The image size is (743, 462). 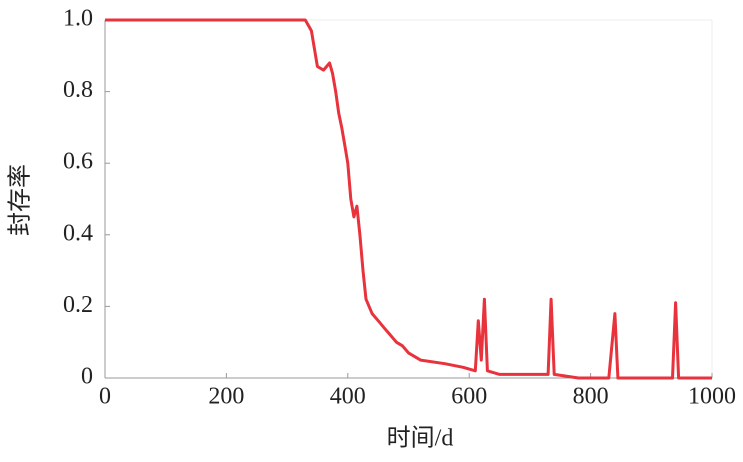 I want to click on y-tick-label: 0.4, so click(x=78, y=233).